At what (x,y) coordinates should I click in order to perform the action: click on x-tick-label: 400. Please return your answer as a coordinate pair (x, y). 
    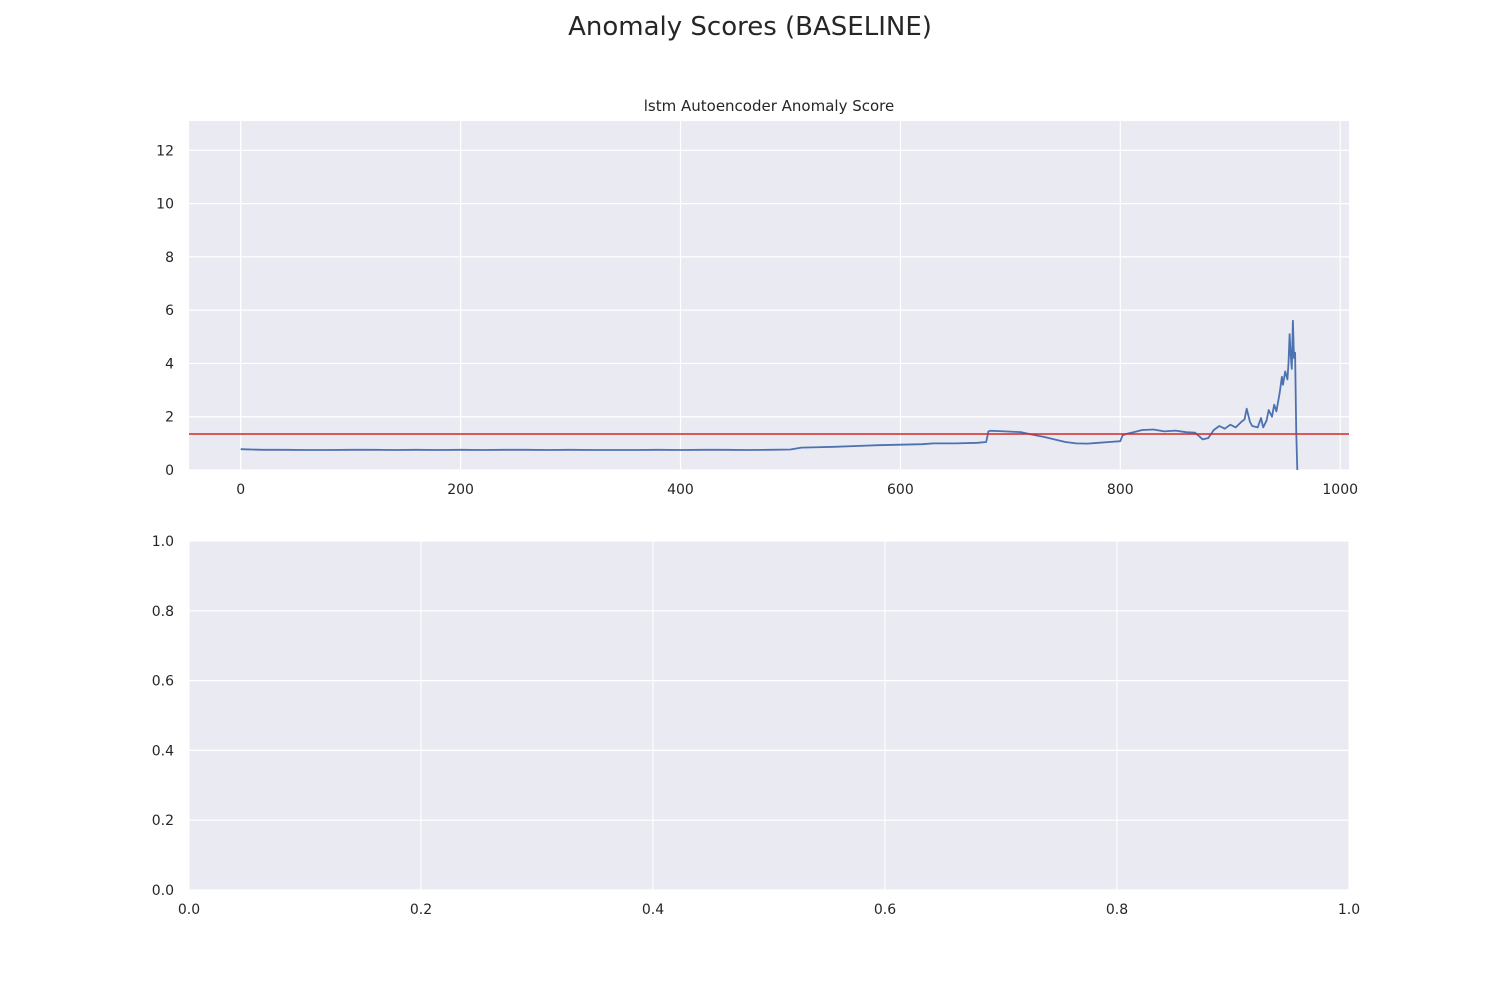
    Looking at the image, I should click on (680, 490).